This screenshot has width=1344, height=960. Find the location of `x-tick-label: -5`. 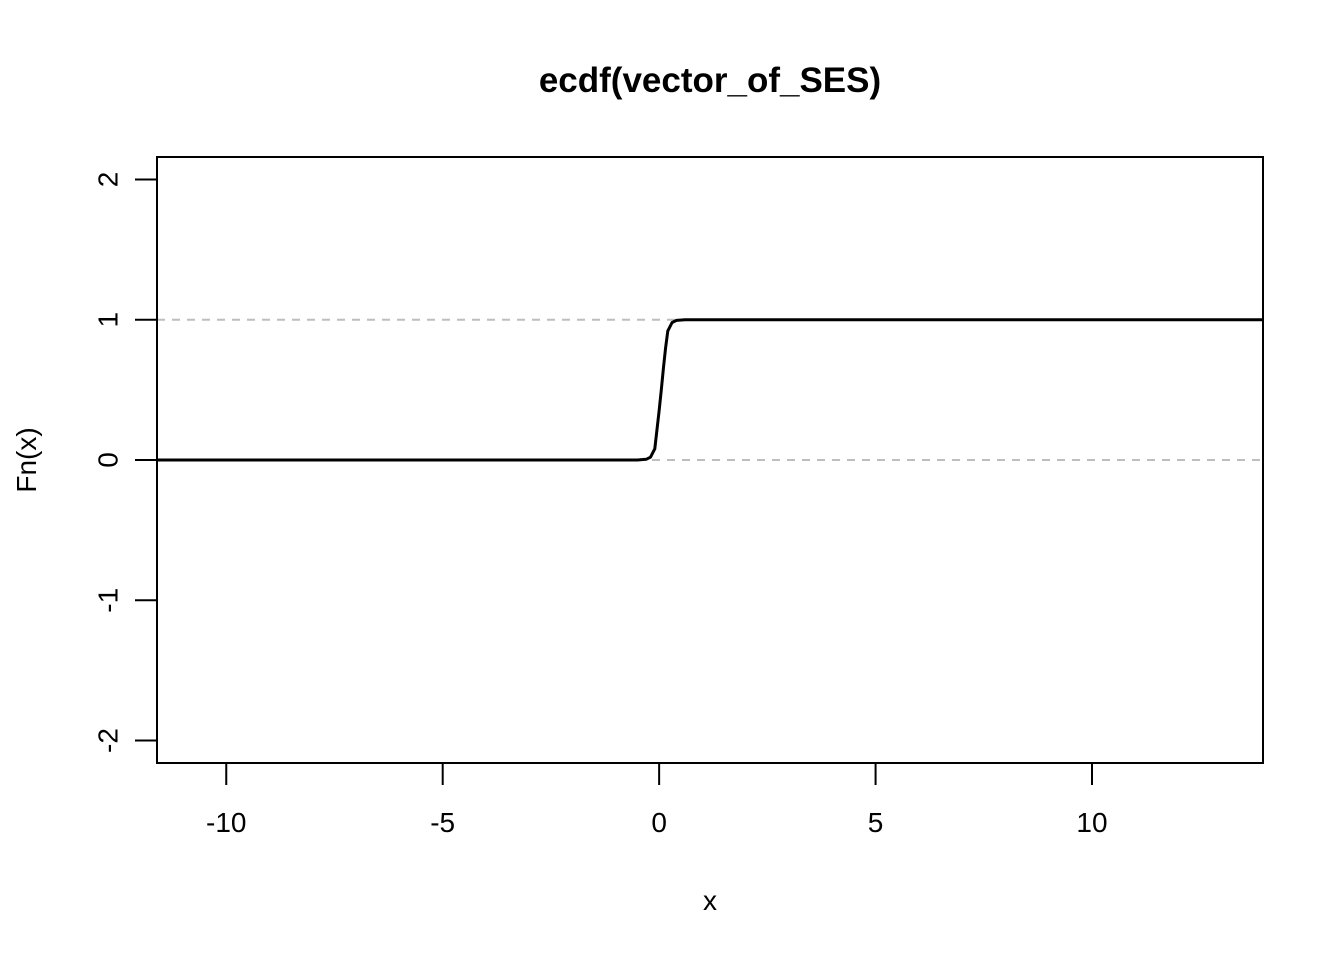

x-tick-label: -5 is located at coordinates (442, 822).